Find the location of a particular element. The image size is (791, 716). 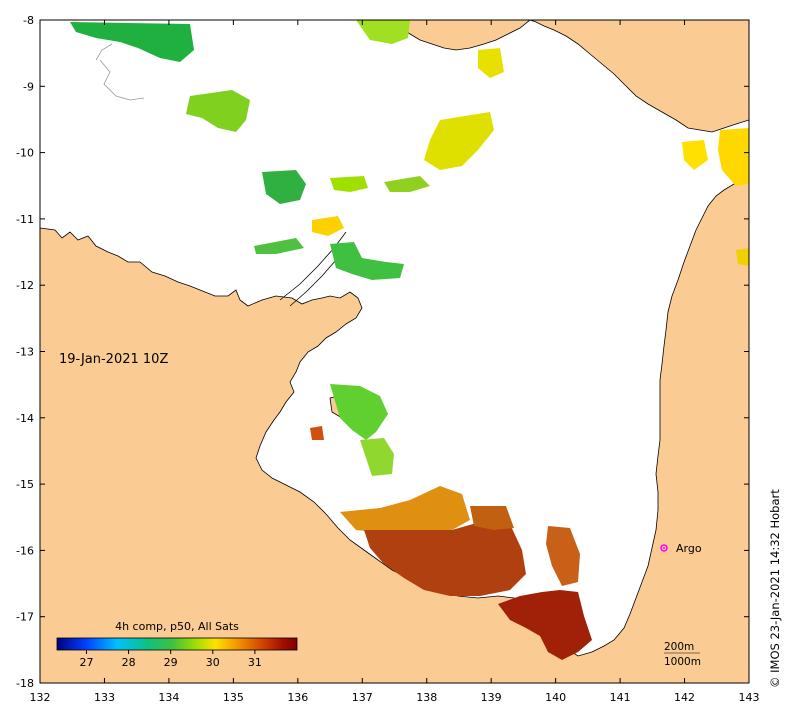

y-tick-label: -18 is located at coordinates (25, 683).